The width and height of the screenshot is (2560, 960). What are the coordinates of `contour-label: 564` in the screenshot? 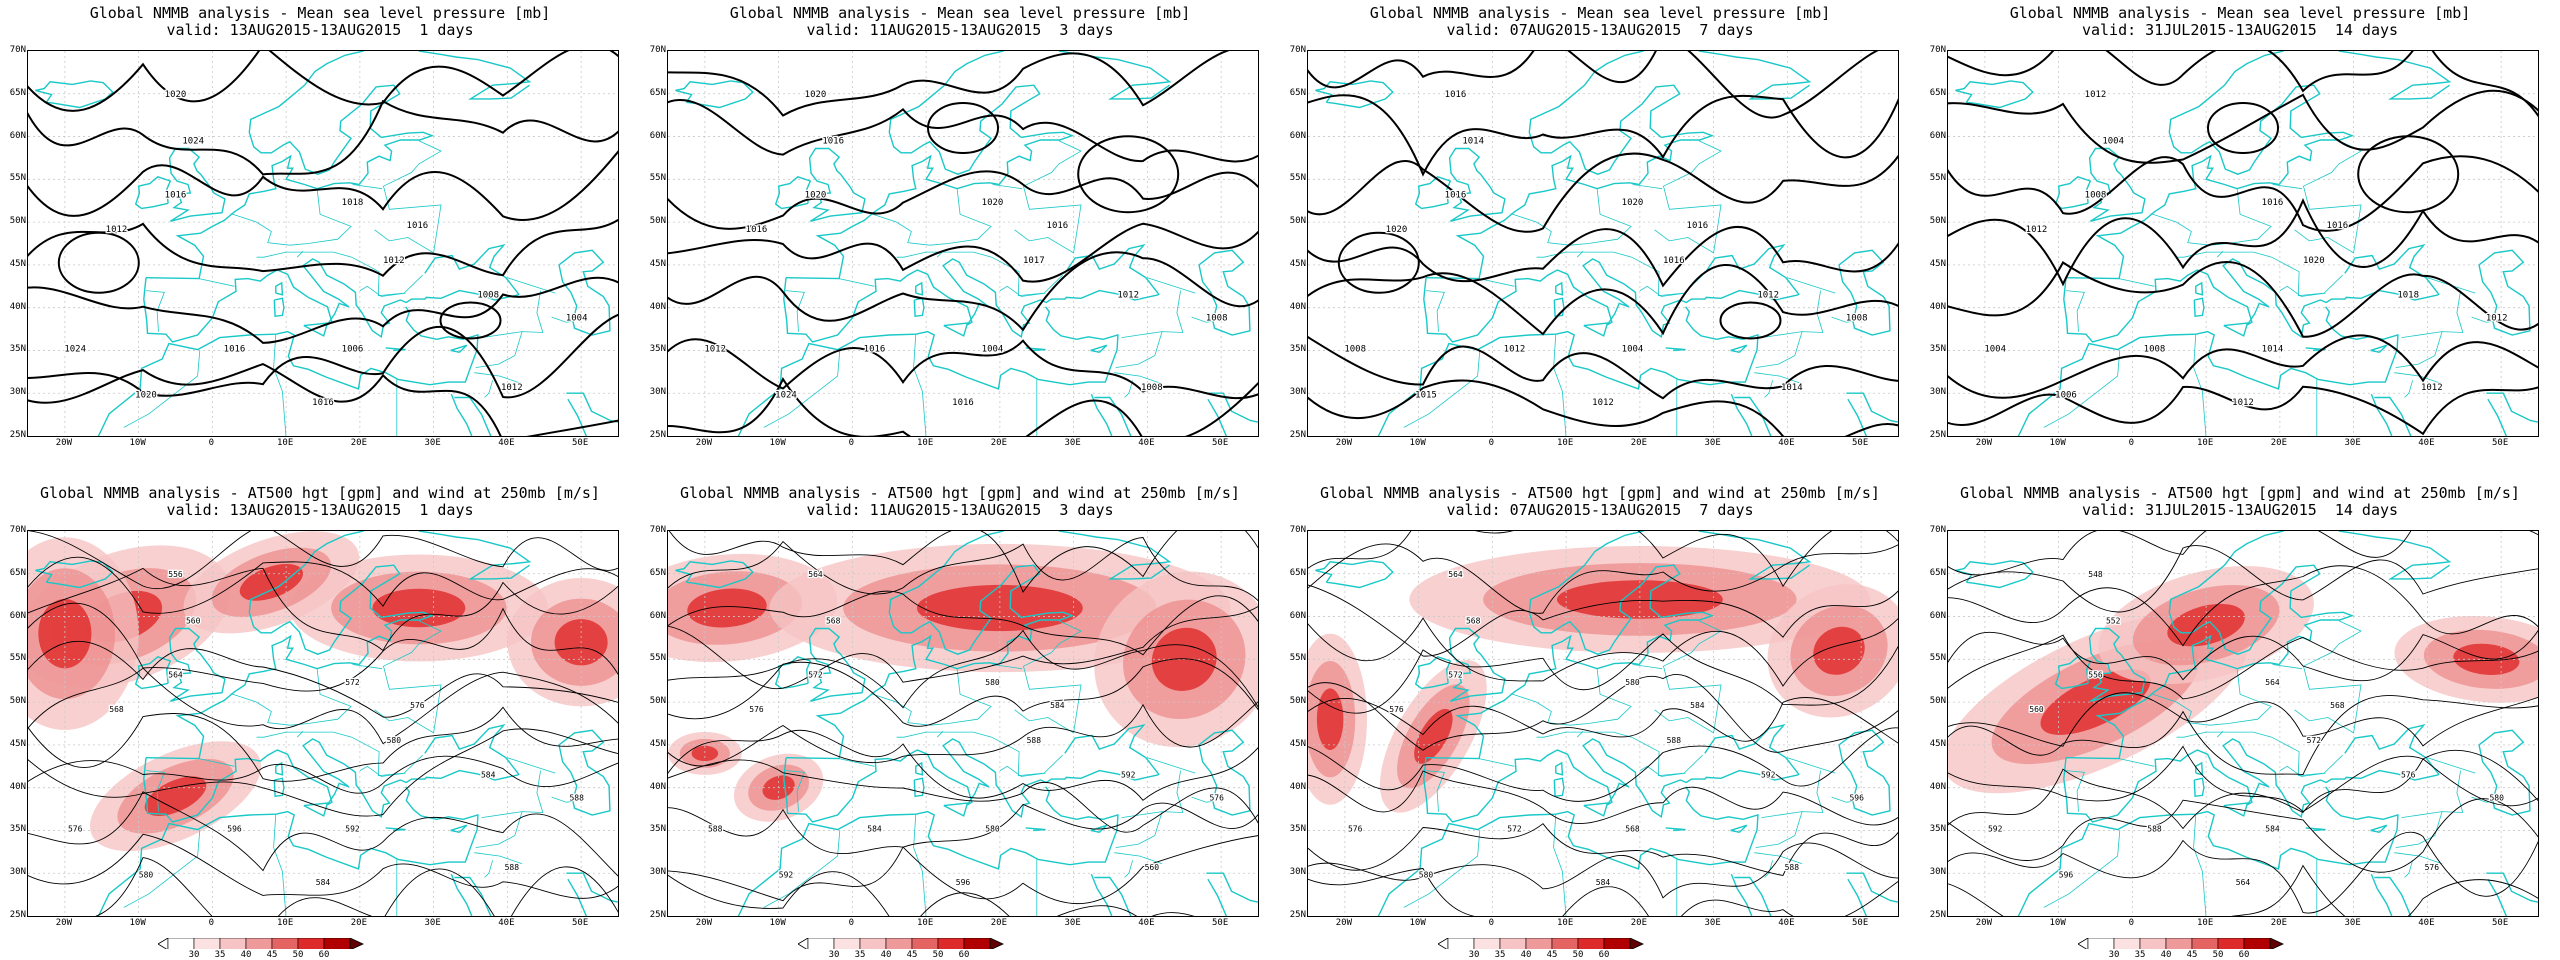 It's located at (2272, 682).